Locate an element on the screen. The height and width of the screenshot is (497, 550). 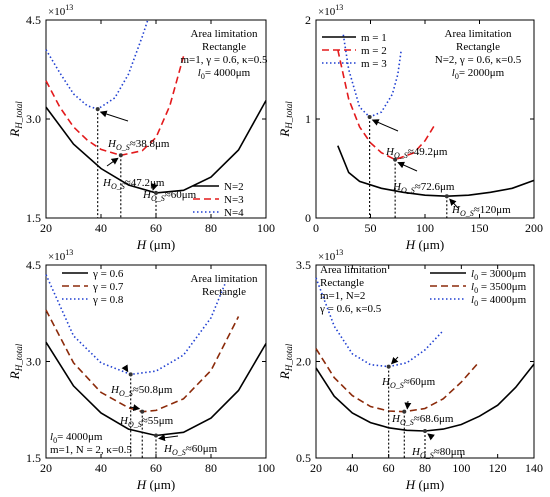
condition-text: m=1, N=2 is located at coordinates (342, 296).